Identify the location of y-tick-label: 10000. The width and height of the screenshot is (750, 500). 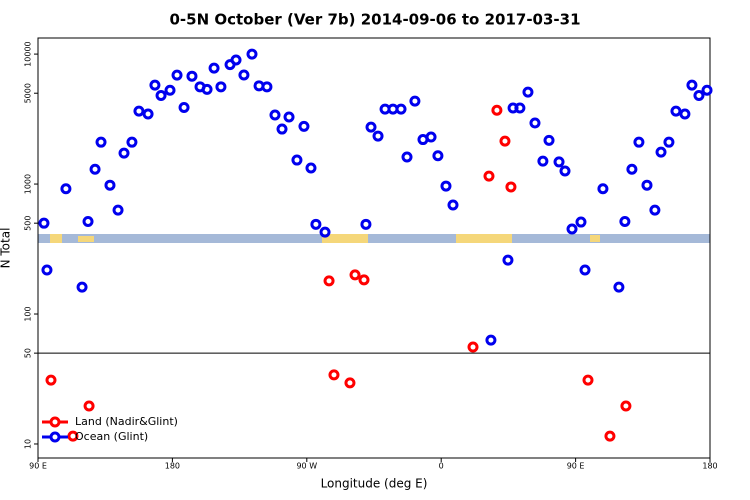
(28, 53).